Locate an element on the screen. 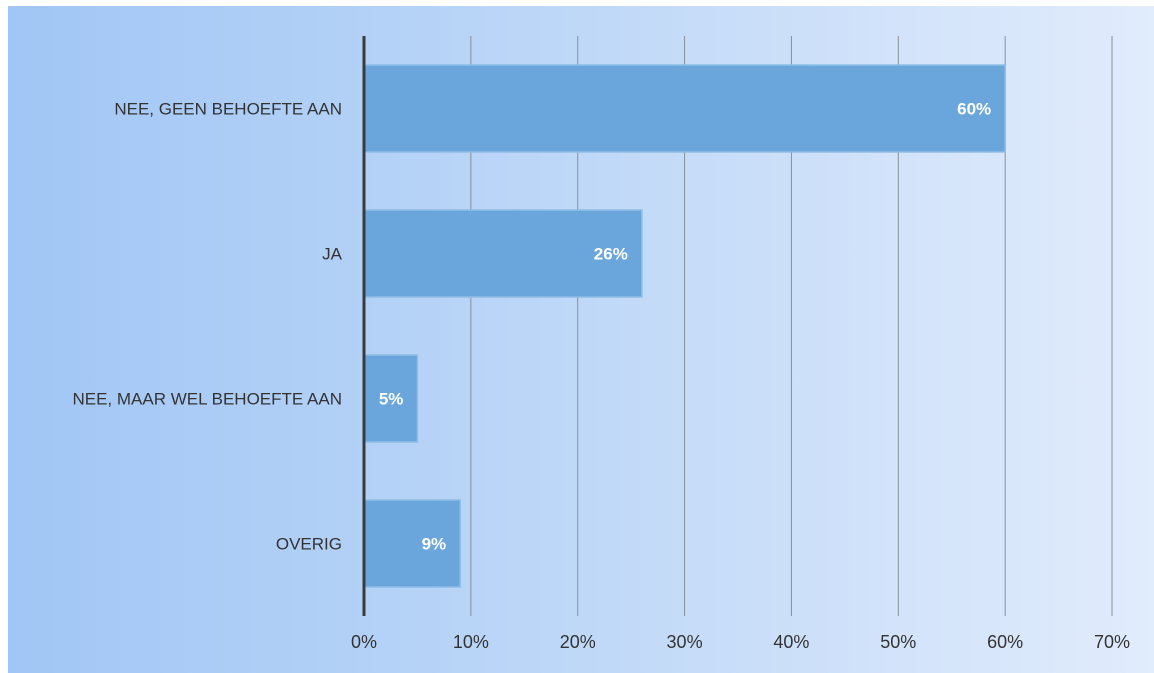 This screenshot has width=1154, height=673. x-tick-labels: 0% 10% 20% 30% 40% 50% 60% 70% is located at coordinates (740, 642).